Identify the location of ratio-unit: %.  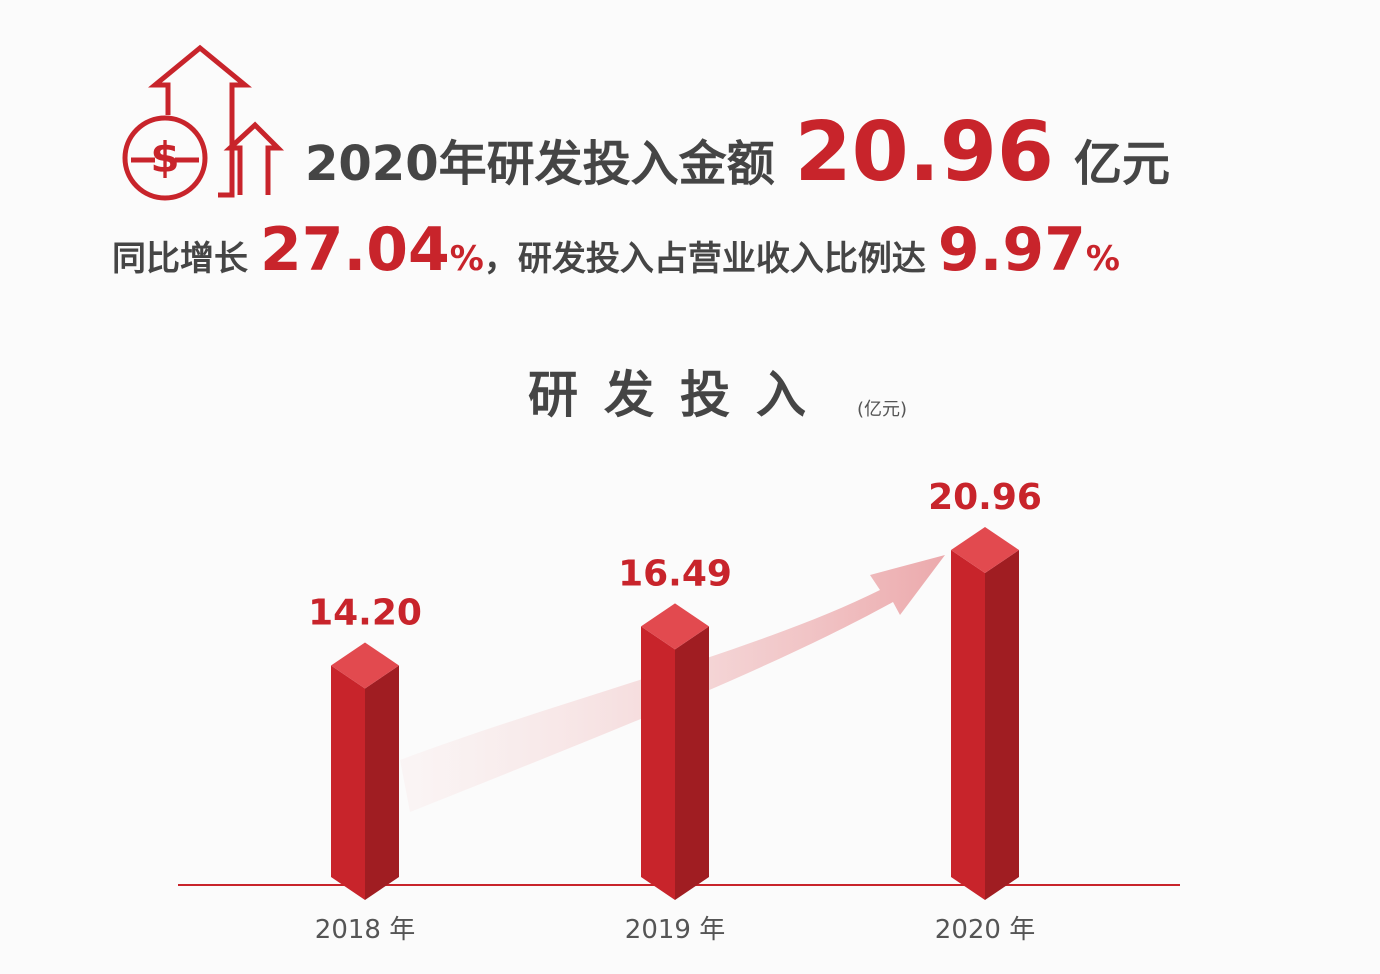
(1102, 259).